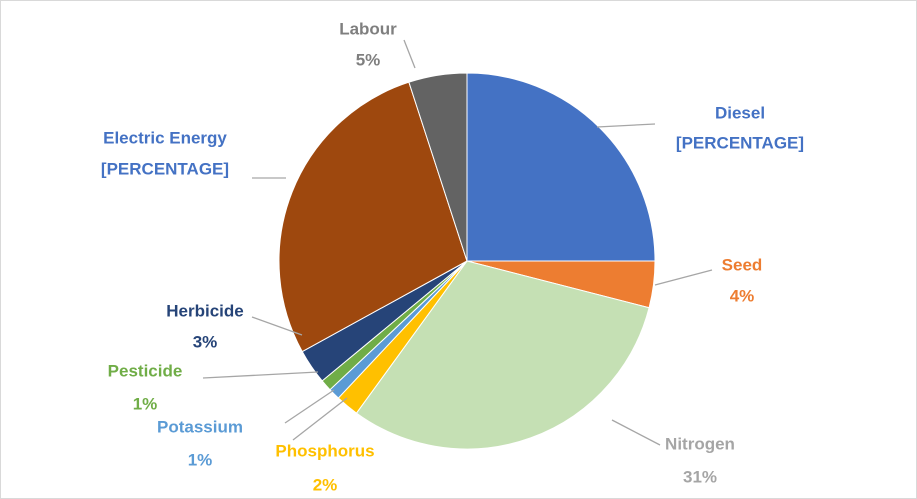  Describe the element at coordinates (200, 426) in the screenshot. I see `slice-label: Potassium` at that location.